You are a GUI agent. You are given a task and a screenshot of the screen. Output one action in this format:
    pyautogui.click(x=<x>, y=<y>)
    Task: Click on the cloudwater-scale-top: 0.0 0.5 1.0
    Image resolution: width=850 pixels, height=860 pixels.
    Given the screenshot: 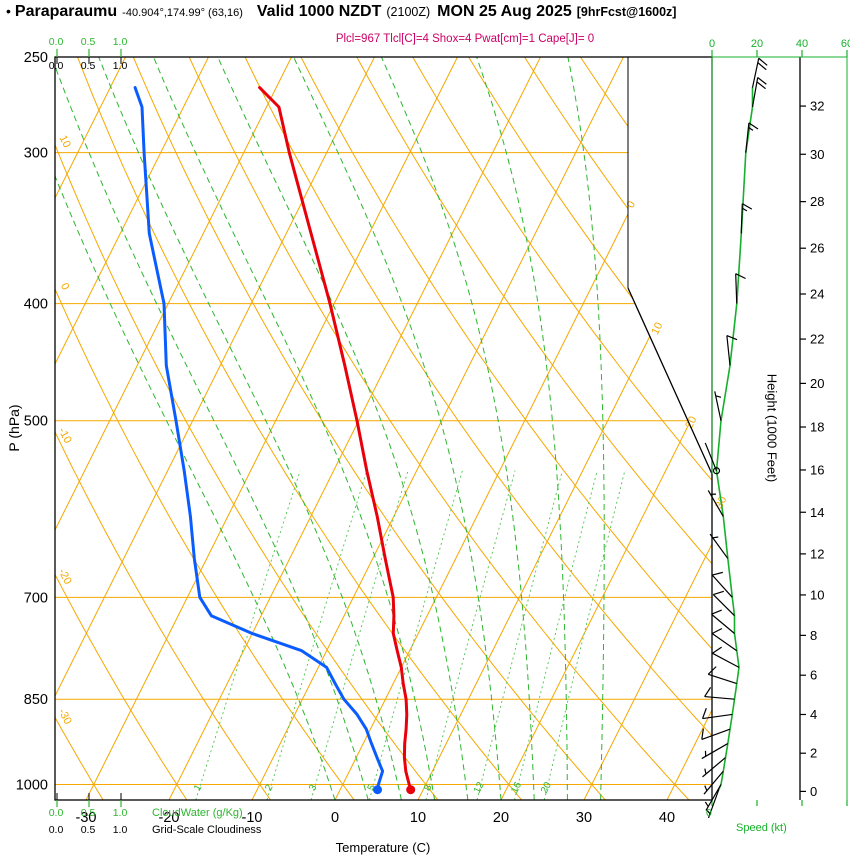 What is the action you would take?
    pyautogui.click(x=92, y=42)
    